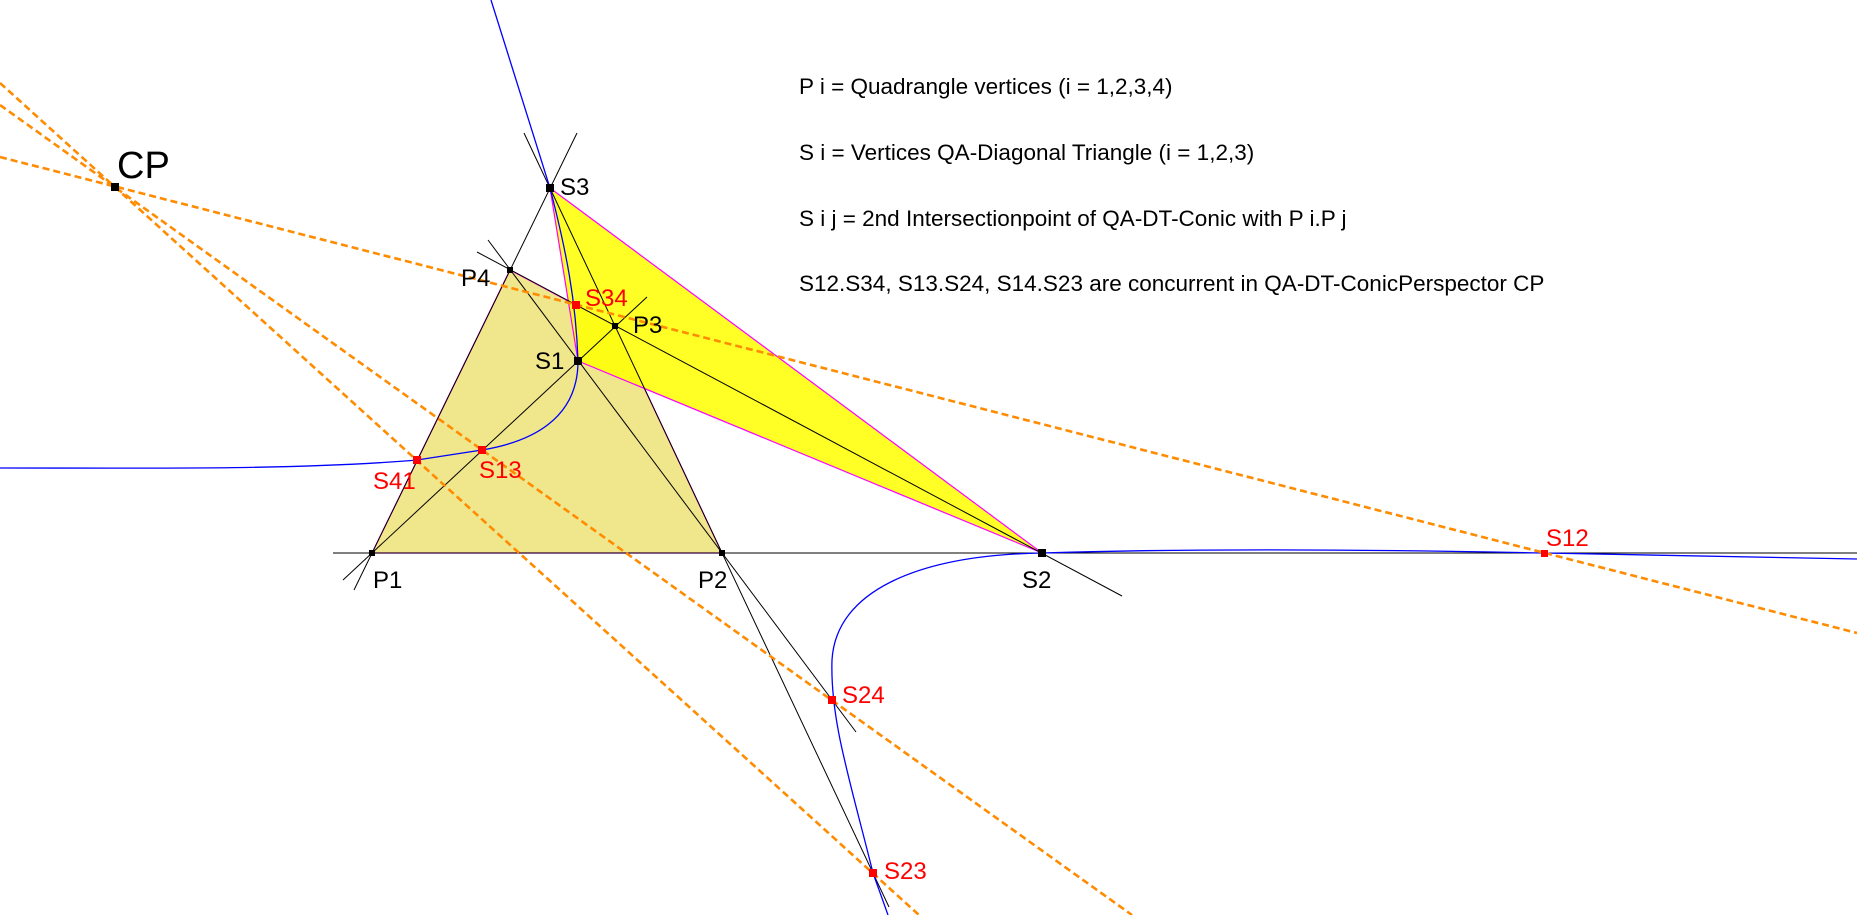  What do you see at coordinates (394, 481) in the screenshot?
I see `label-s41: S41` at bounding box center [394, 481].